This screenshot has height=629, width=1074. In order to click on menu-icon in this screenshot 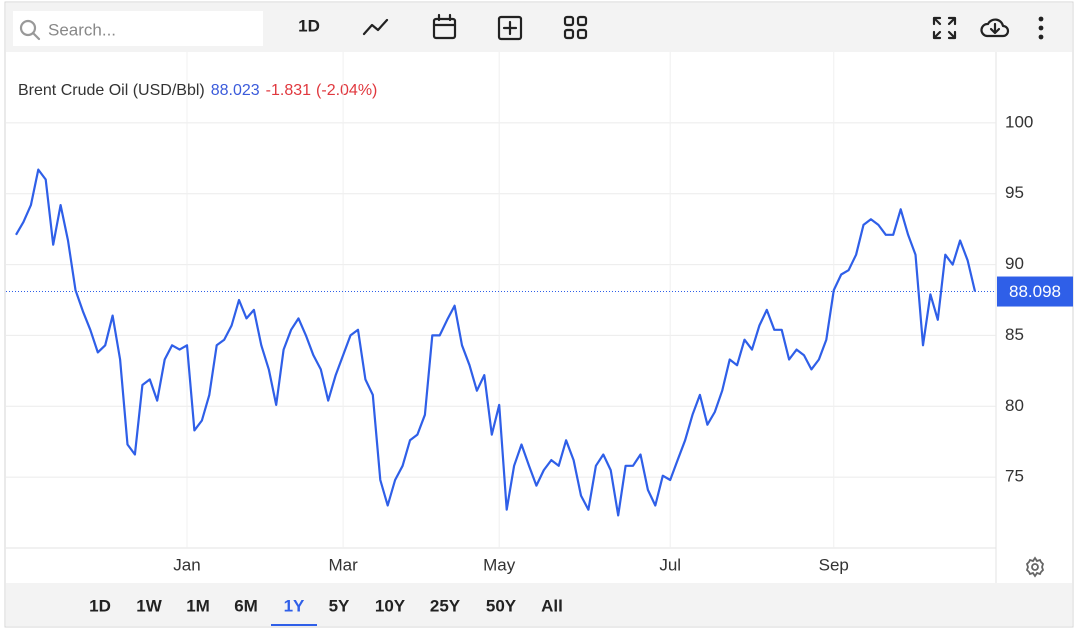, I will do `click(1041, 28)`.